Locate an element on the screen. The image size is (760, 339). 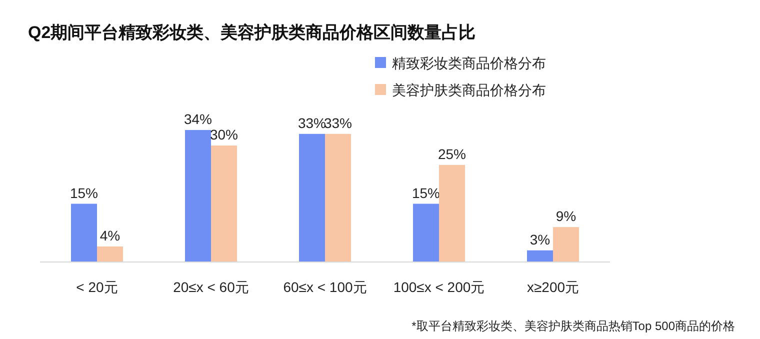
x-tick-label: 20≤x < 60元 is located at coordinates (211, 287).